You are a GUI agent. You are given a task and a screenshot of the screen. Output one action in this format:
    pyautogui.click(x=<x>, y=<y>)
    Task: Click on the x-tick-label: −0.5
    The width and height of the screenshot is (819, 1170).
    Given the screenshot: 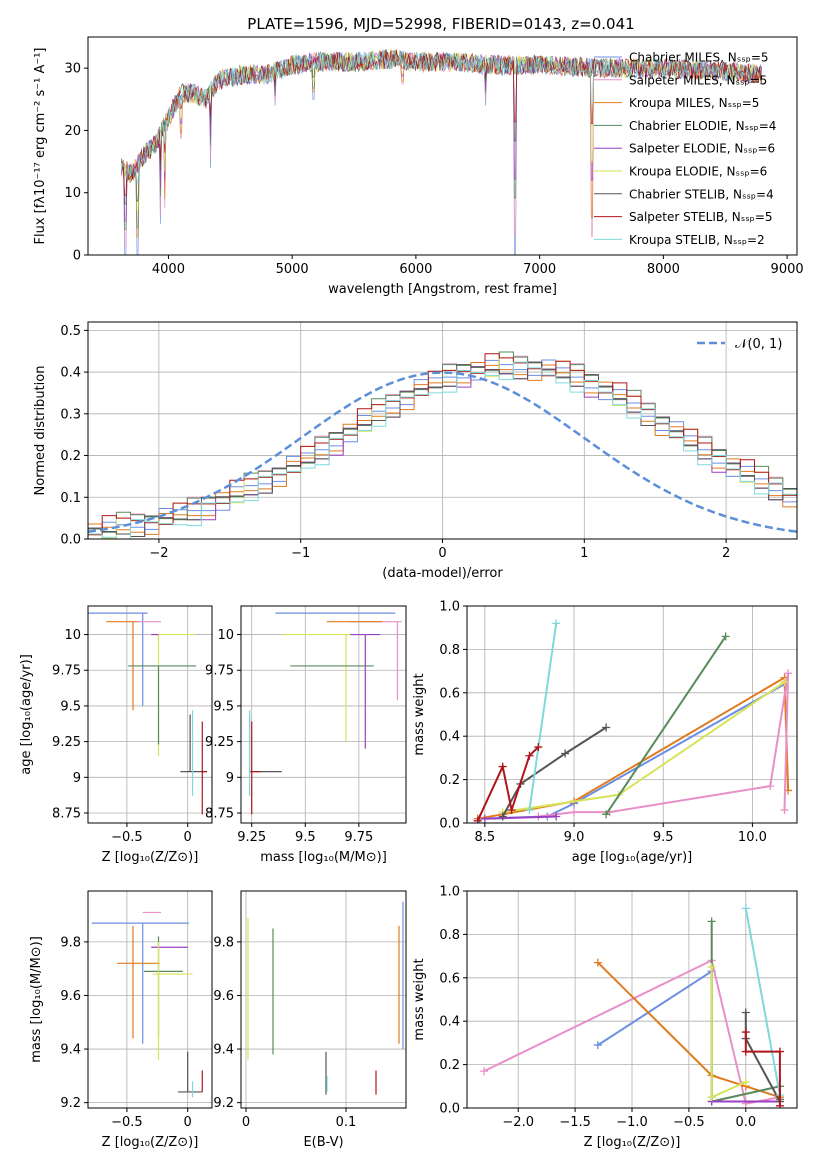 What is the action you would take?
    pyautogui.click(x=127, y=837)
    